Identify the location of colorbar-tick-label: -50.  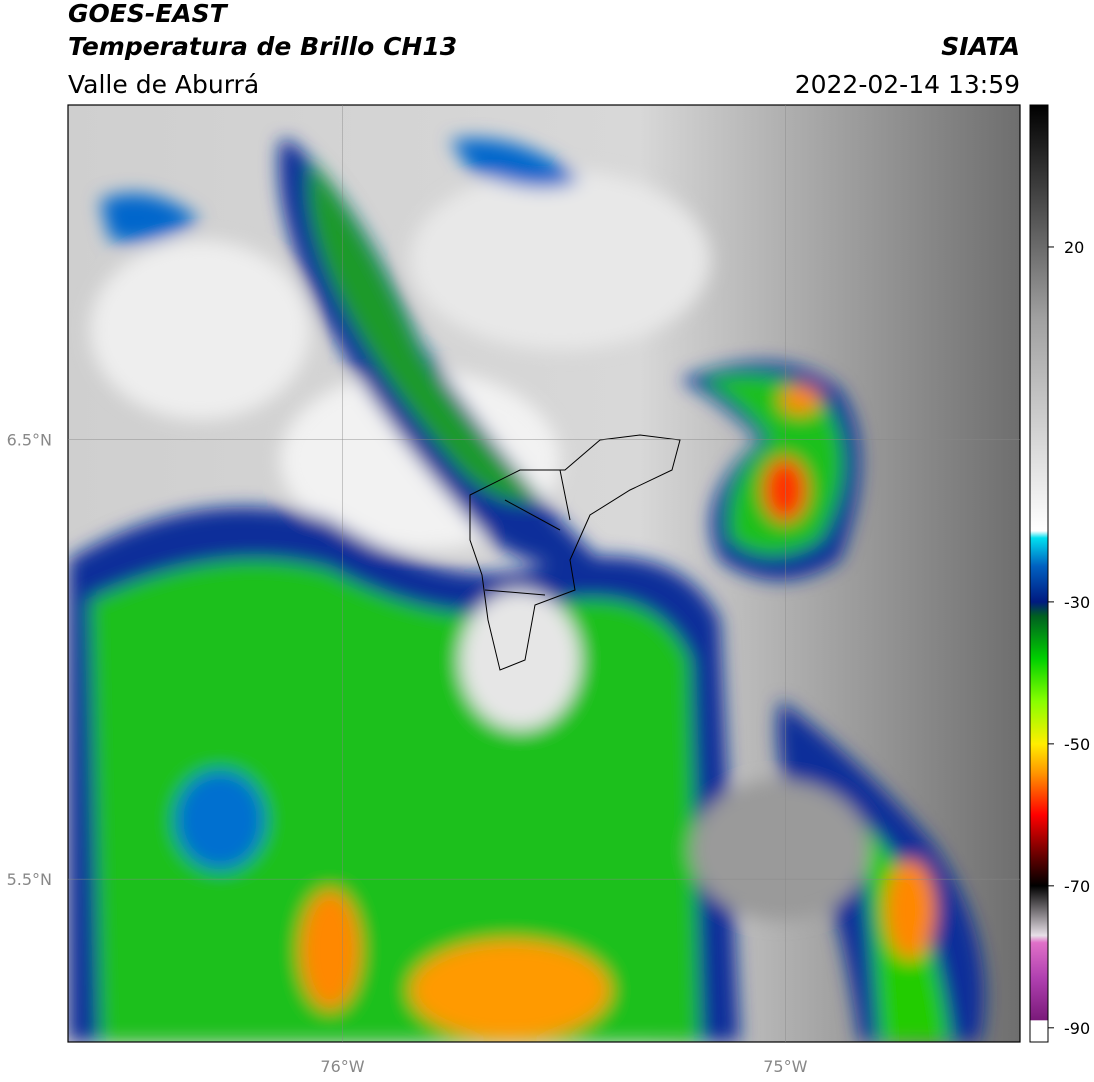
(1077, 744).